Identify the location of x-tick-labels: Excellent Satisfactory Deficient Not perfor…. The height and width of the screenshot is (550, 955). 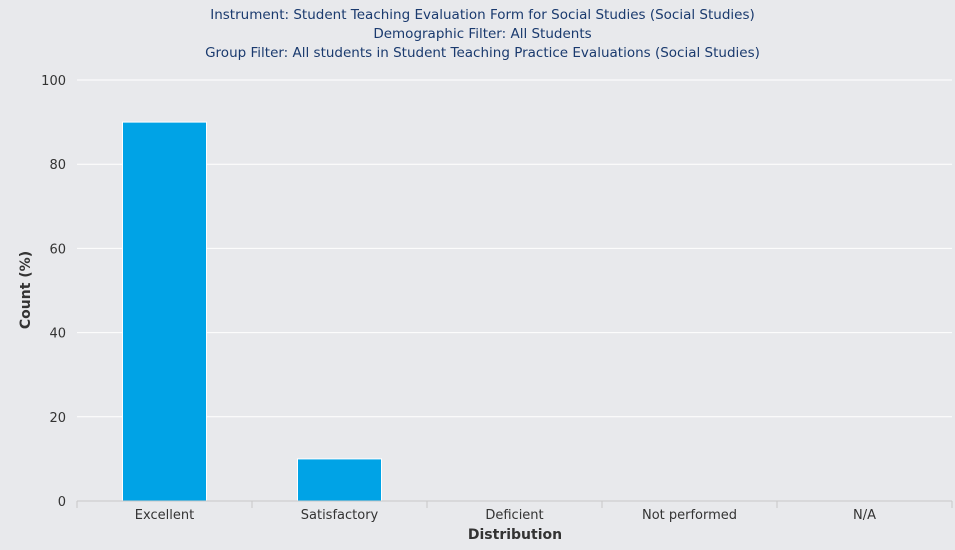
(505, 515).